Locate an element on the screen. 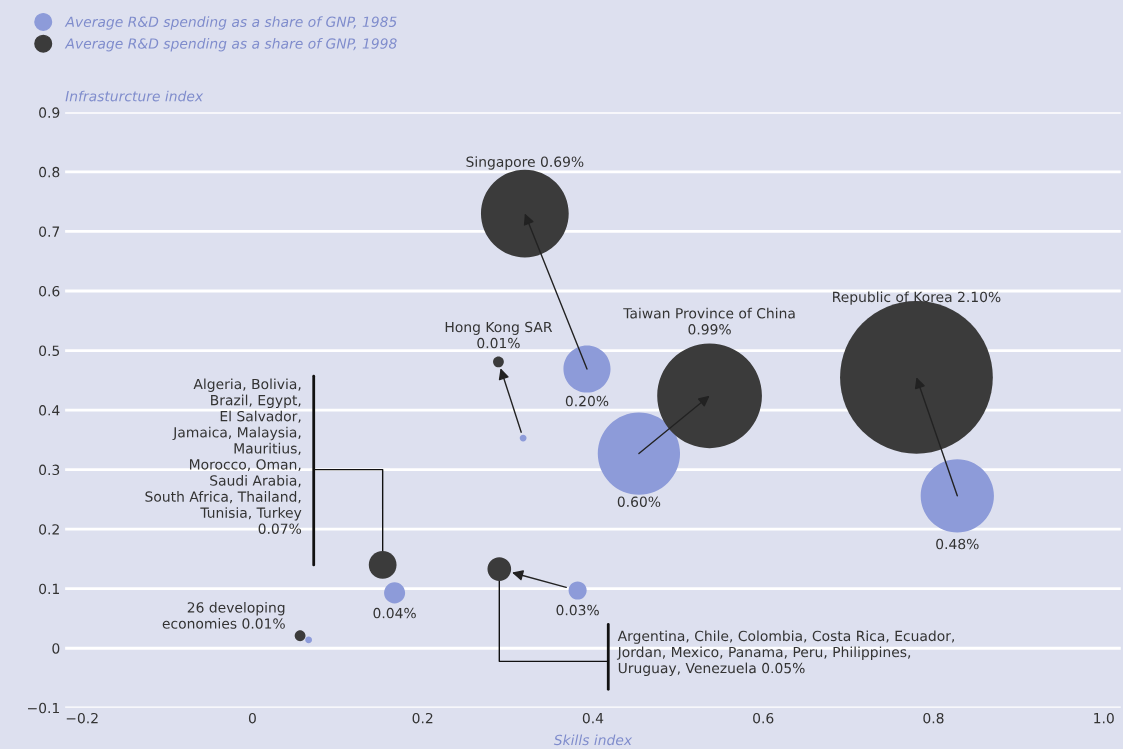 The width and height of the screenshot is (1123, 749). annotation: 0.20% is located at coordinates (587, 401).